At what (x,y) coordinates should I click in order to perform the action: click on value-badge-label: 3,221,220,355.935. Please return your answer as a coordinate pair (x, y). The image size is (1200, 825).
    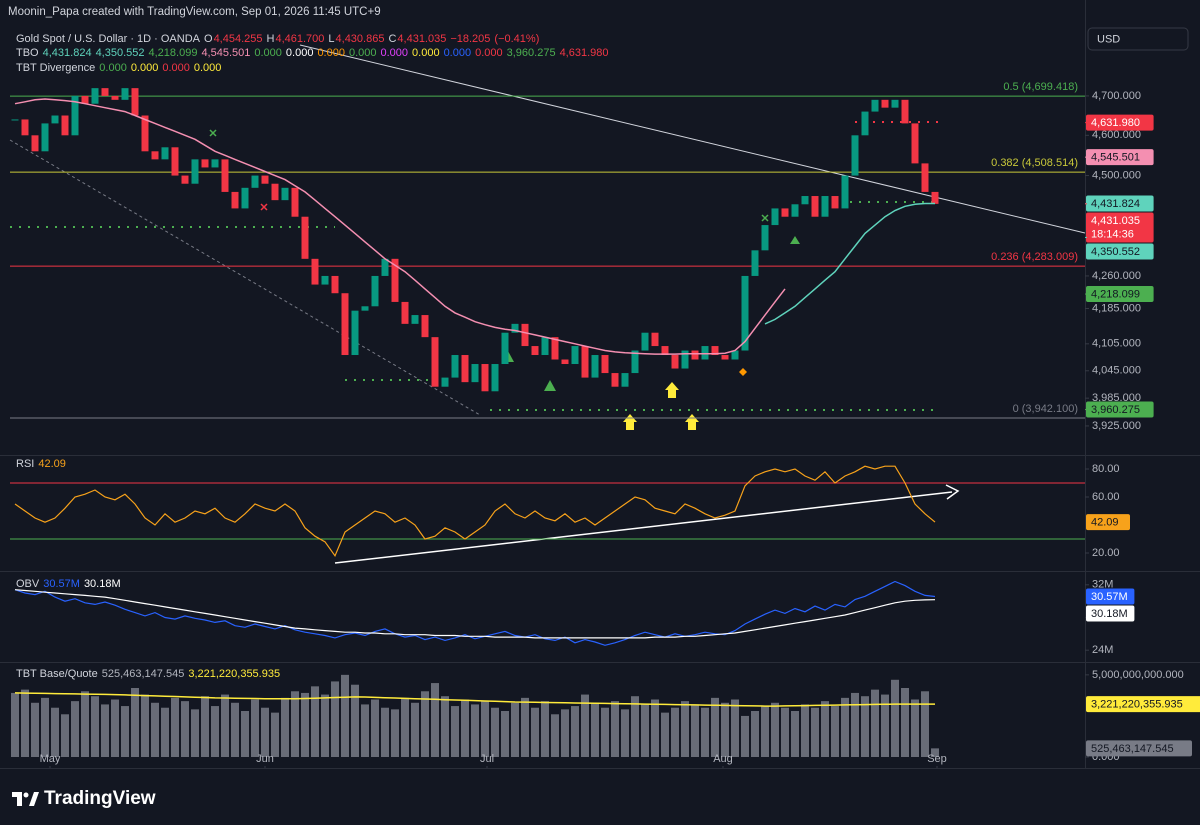
    Looking at the image, I should click on (1137, 704).